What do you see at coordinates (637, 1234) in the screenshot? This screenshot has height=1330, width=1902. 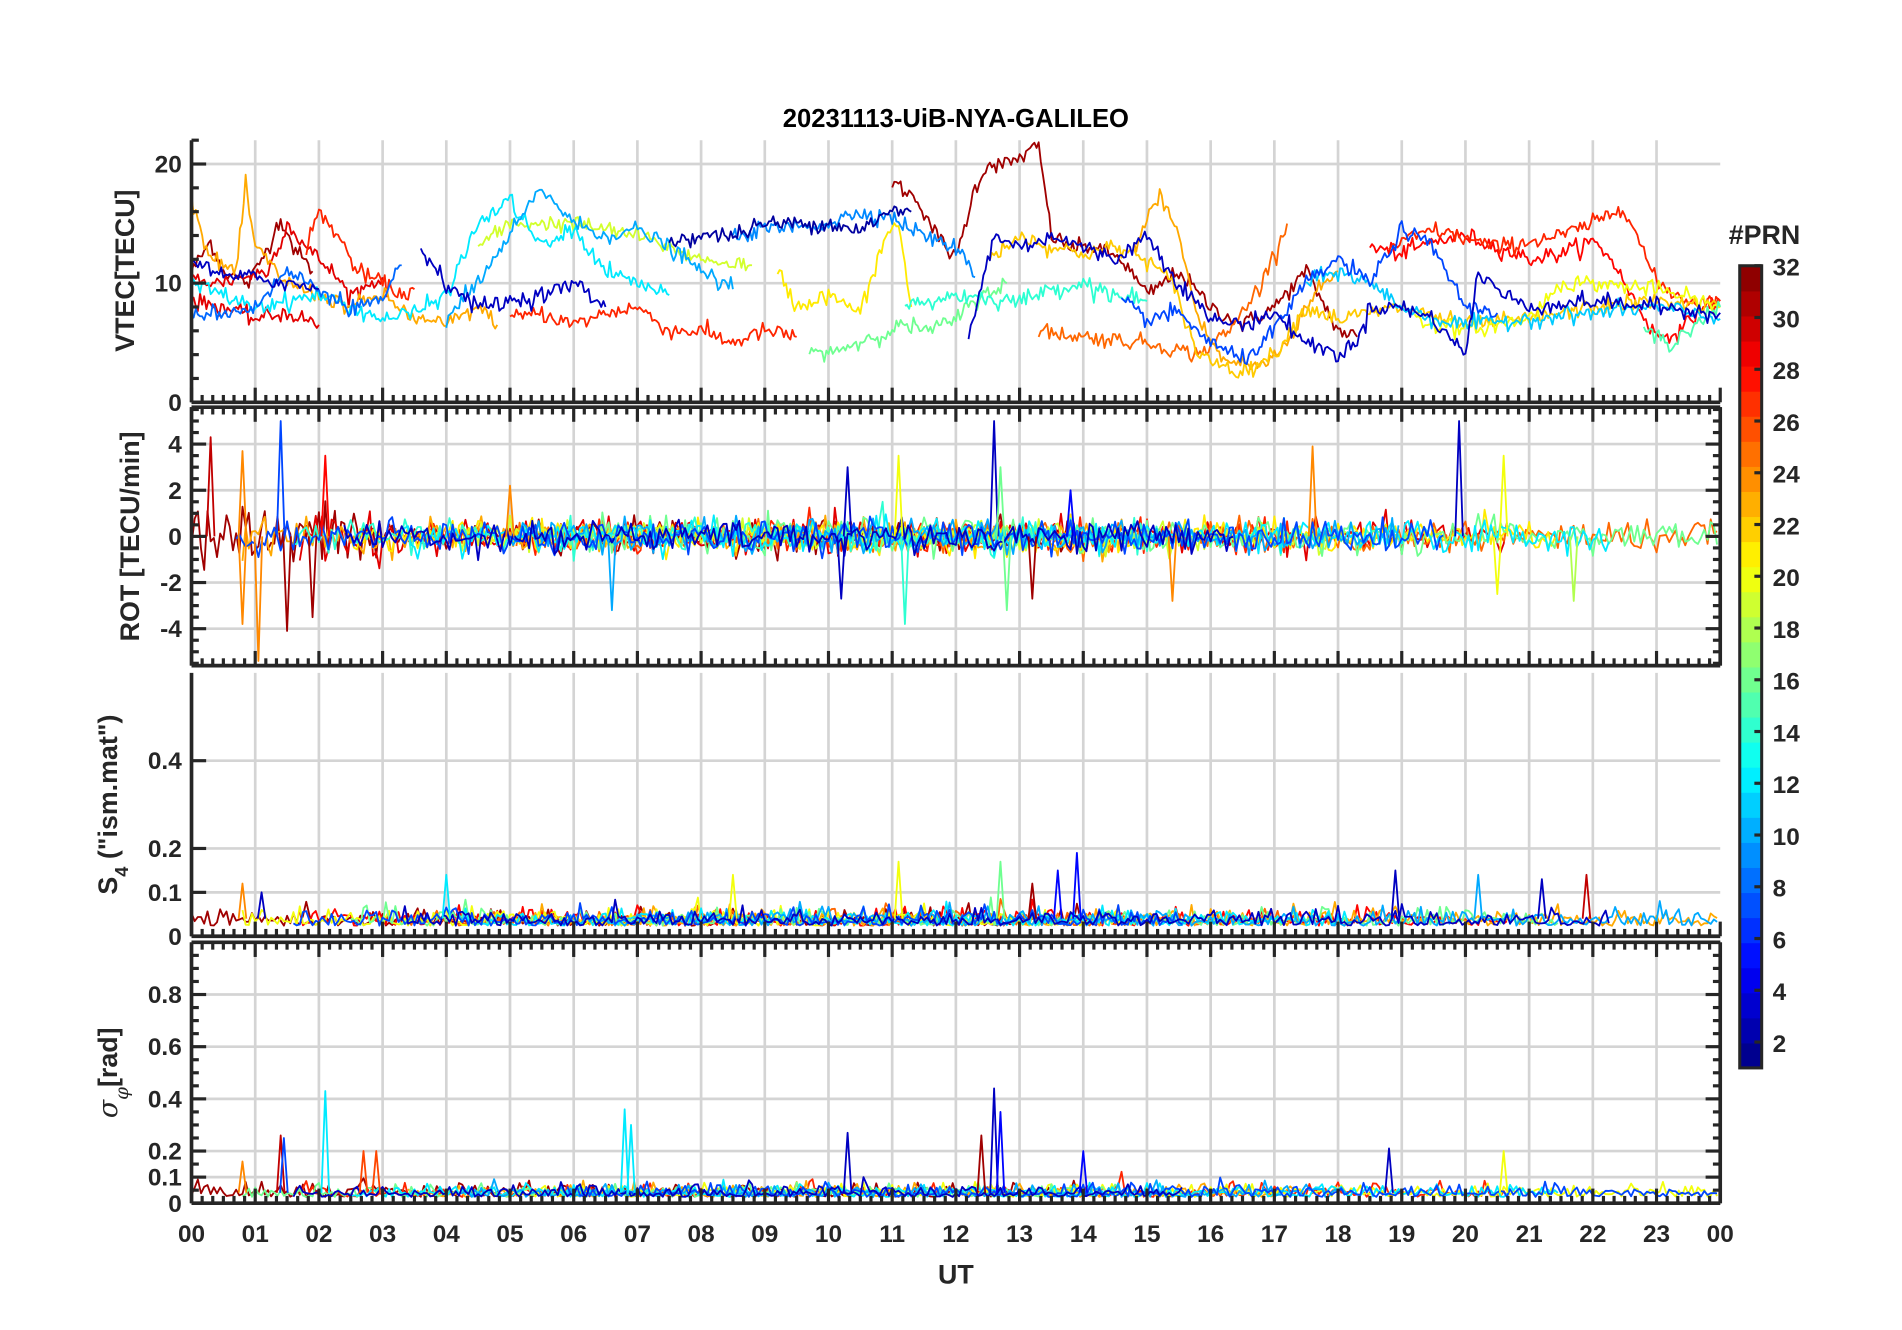 I see `x-tick-label: 07` at bounding box center [637, 1234].